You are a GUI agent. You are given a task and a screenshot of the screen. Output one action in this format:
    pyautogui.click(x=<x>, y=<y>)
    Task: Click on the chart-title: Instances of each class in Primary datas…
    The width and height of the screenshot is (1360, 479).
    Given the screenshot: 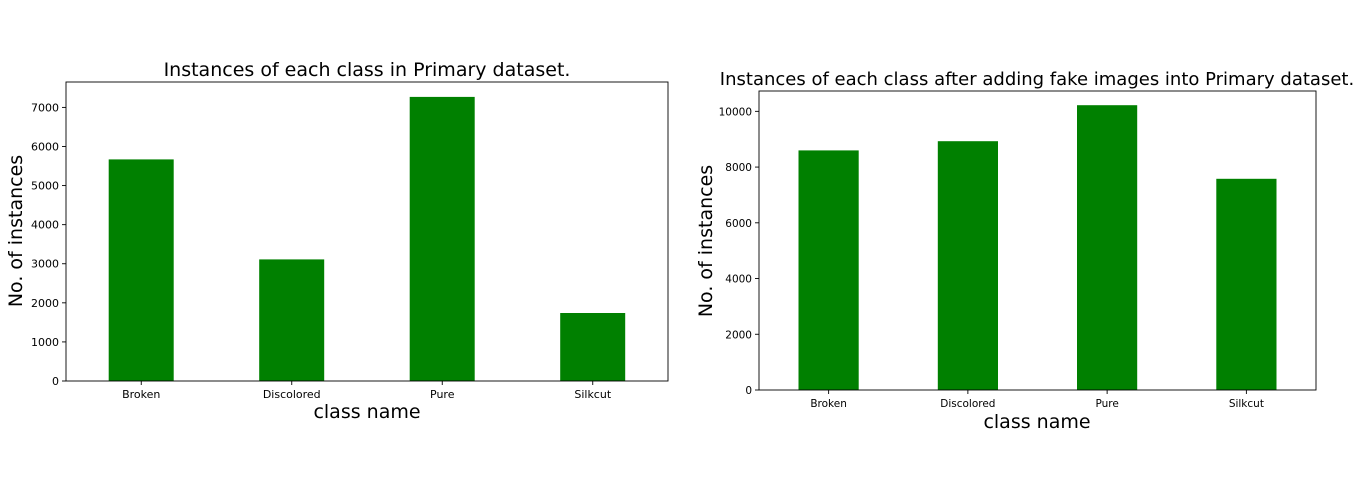 What is the action you would take?
    pyautogui.click(x=367, y=70)
    